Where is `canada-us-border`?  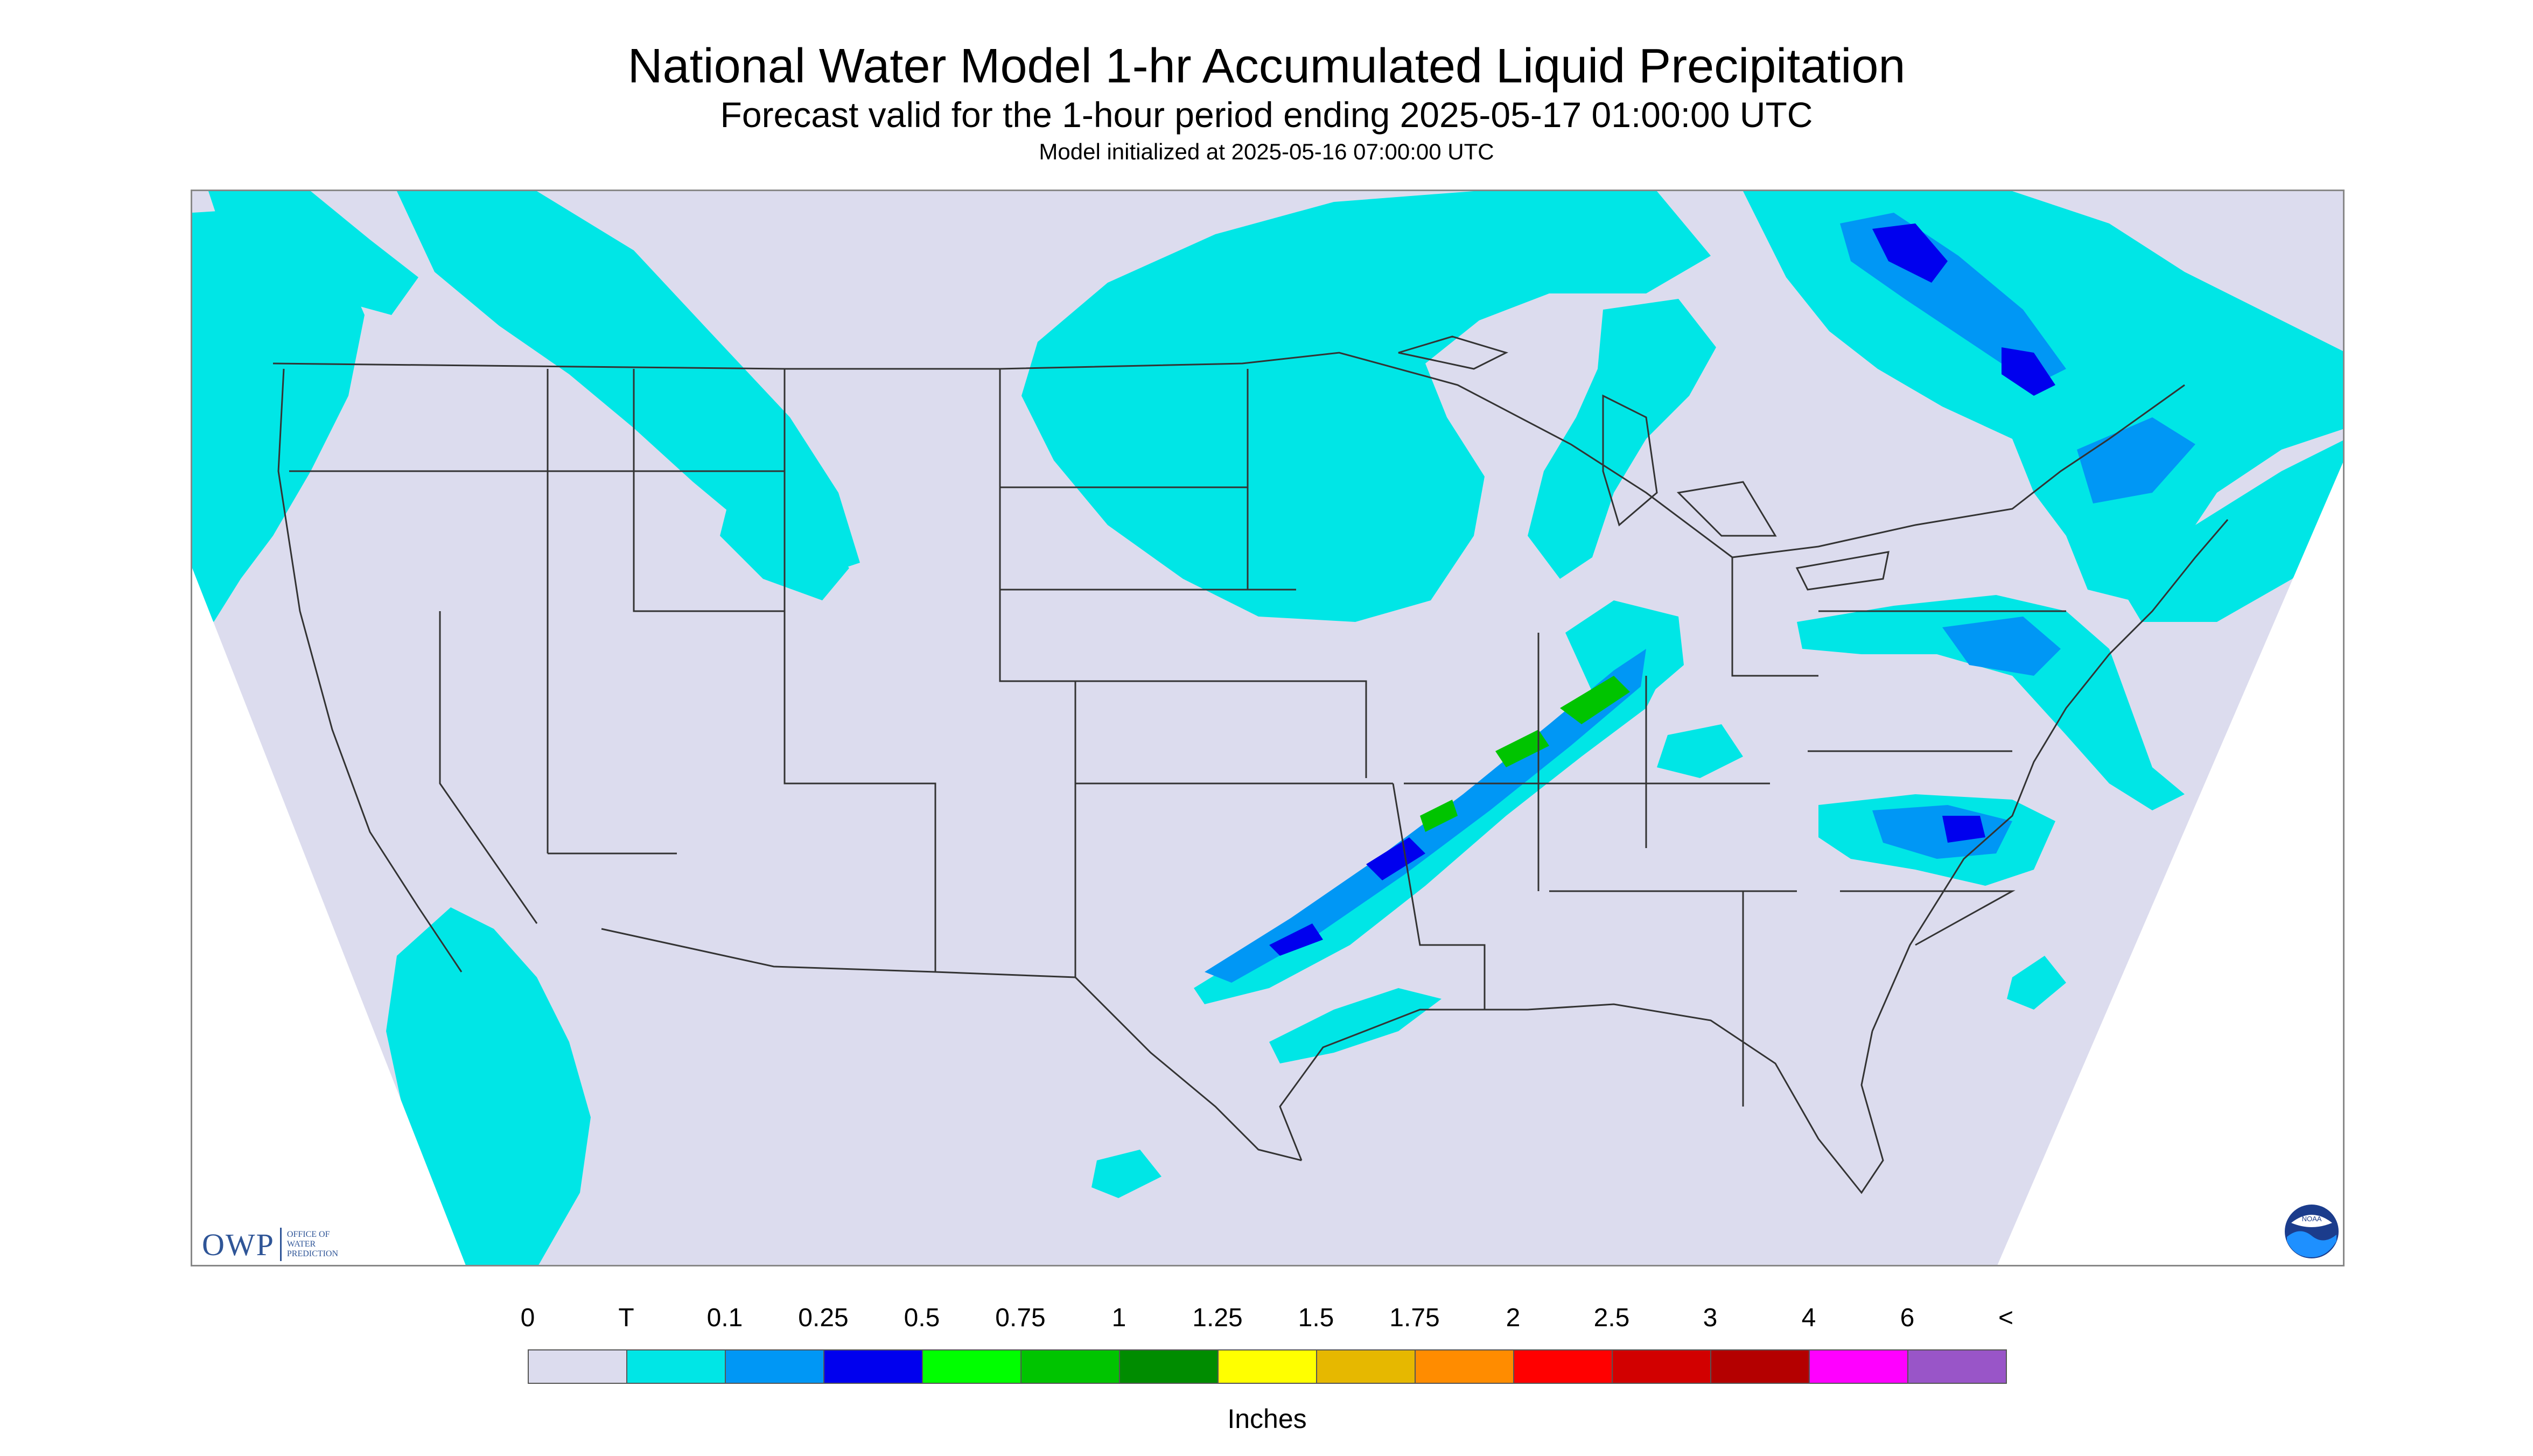
canada-us-border is located at coordinates (1228, 455).